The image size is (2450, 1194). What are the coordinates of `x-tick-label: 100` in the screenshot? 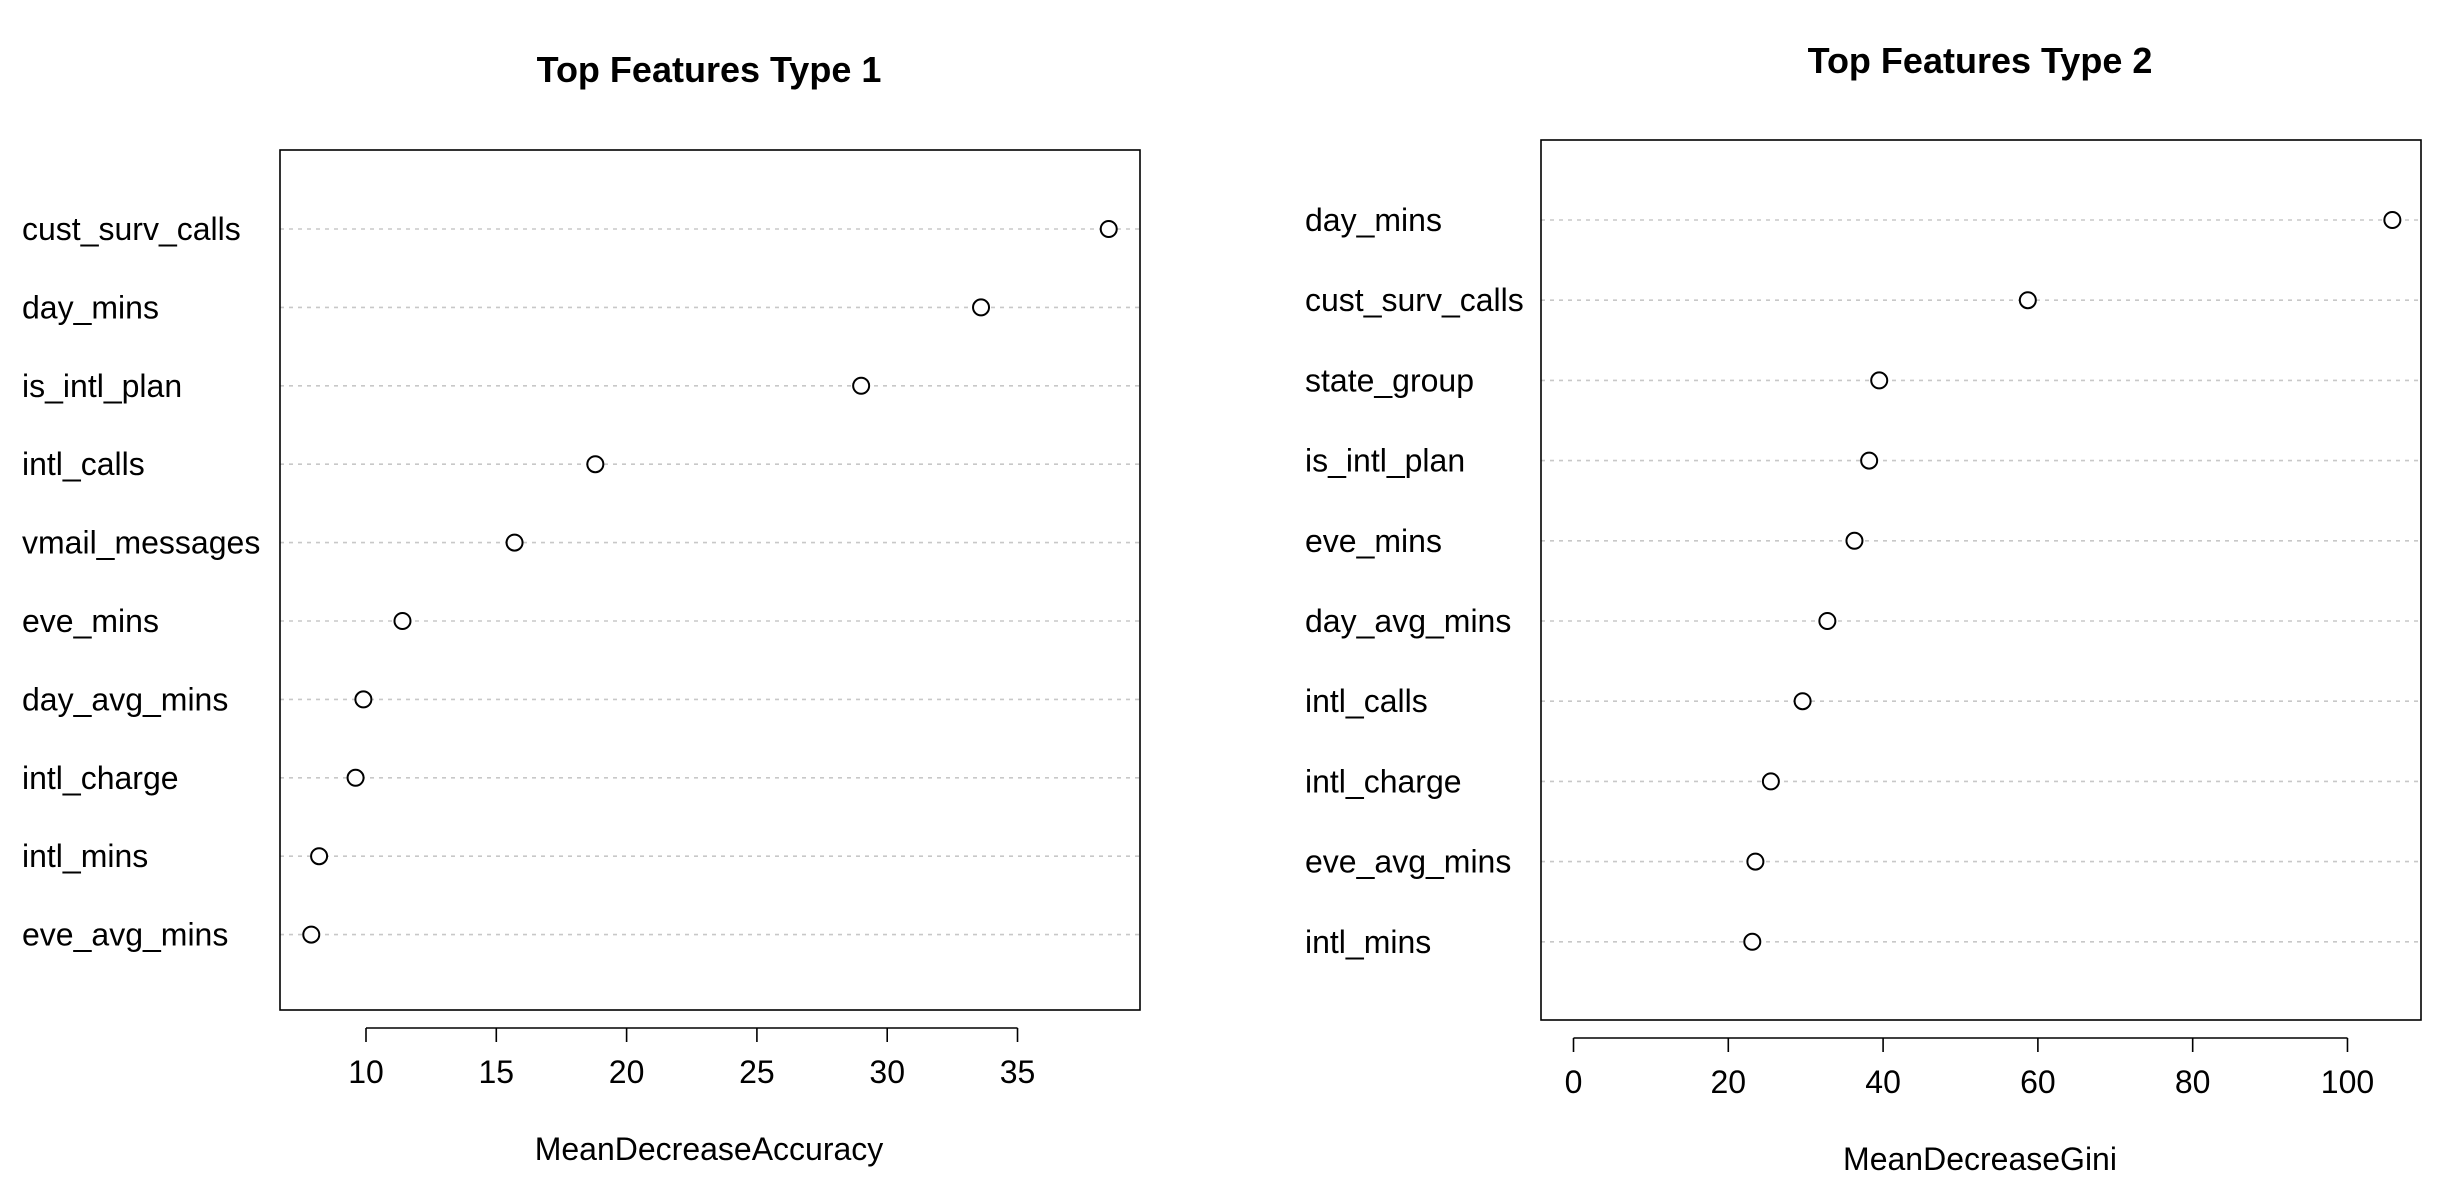 It's located at (2347, 1082).